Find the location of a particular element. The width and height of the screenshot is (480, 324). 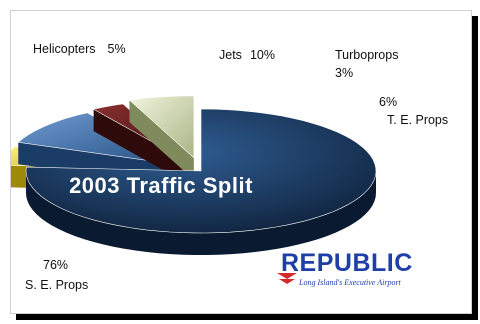

svg-text: REPUBLIC is located at coordinates (347, 263).